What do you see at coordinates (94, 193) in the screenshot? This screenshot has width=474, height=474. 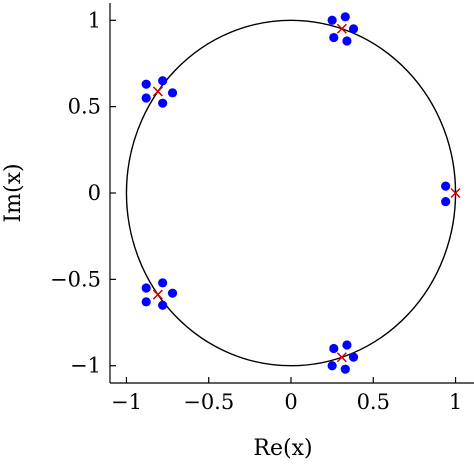 I see `y-tick-label-2: 0` at bounding box center [94, 193].